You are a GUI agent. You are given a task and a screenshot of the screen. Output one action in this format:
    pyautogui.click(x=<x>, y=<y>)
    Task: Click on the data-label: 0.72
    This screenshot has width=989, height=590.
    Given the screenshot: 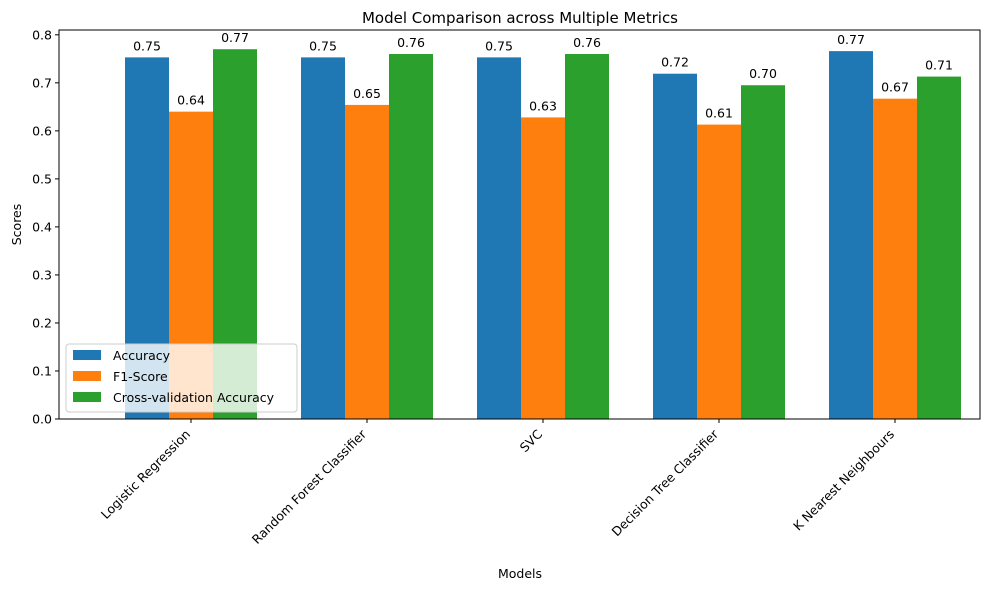 What is the action you would take?
    pyautogui.click(x=675, y=62)
    